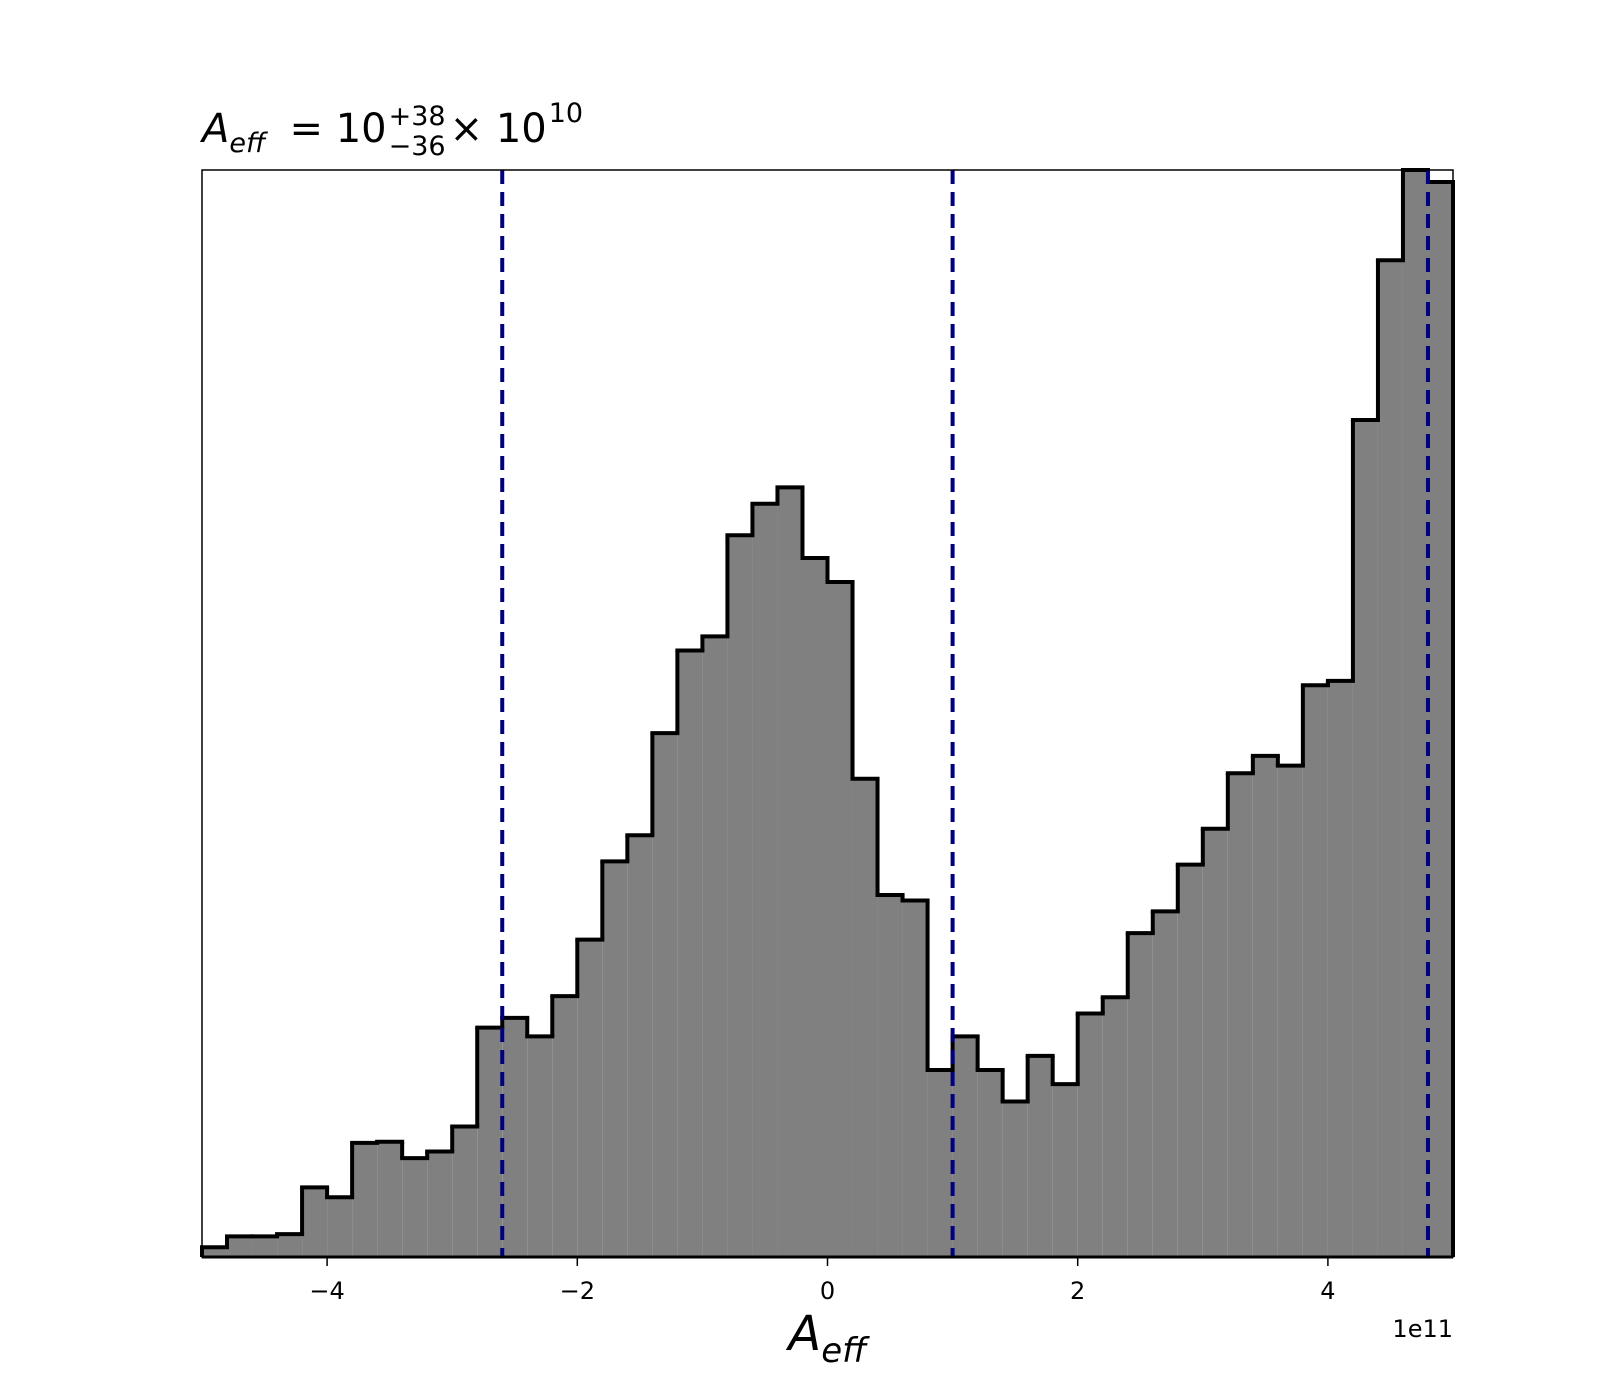 This screenshot has height=1400, width=1600. What do you see at coordinates (1077, 1291) in the screenshot?
I see `x-tick-label: 2` at bounding box center [1077, 1291].